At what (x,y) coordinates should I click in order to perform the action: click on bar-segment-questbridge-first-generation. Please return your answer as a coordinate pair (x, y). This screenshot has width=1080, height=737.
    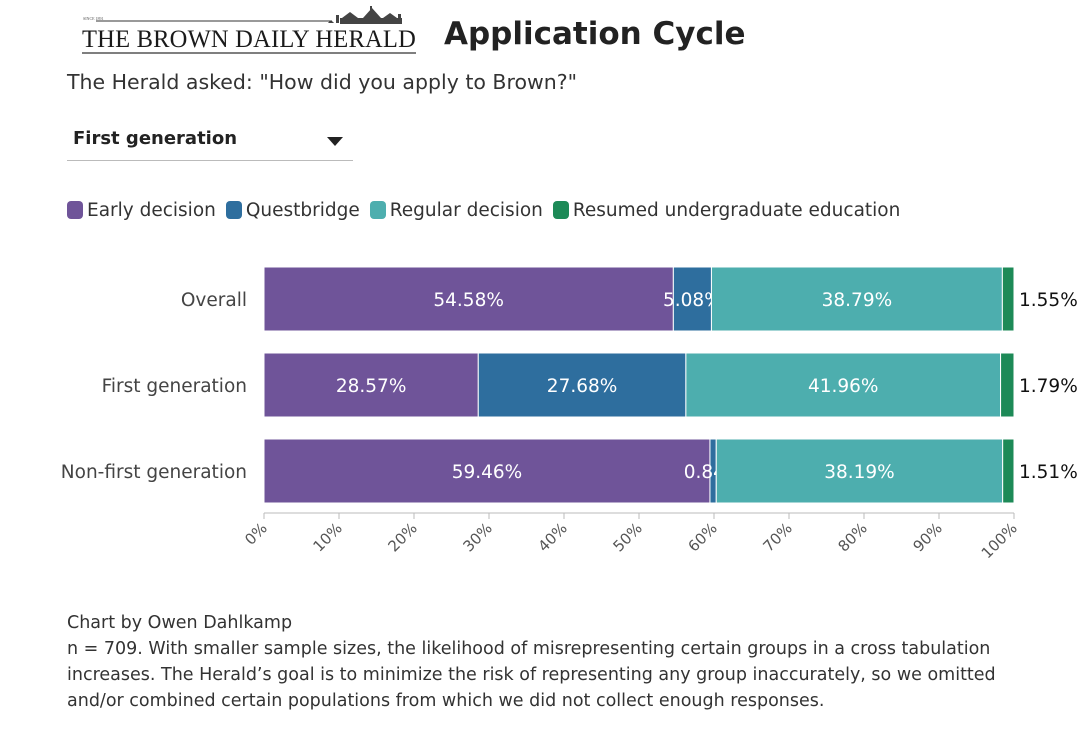
    Looking at the image, I should click on (582, 385).